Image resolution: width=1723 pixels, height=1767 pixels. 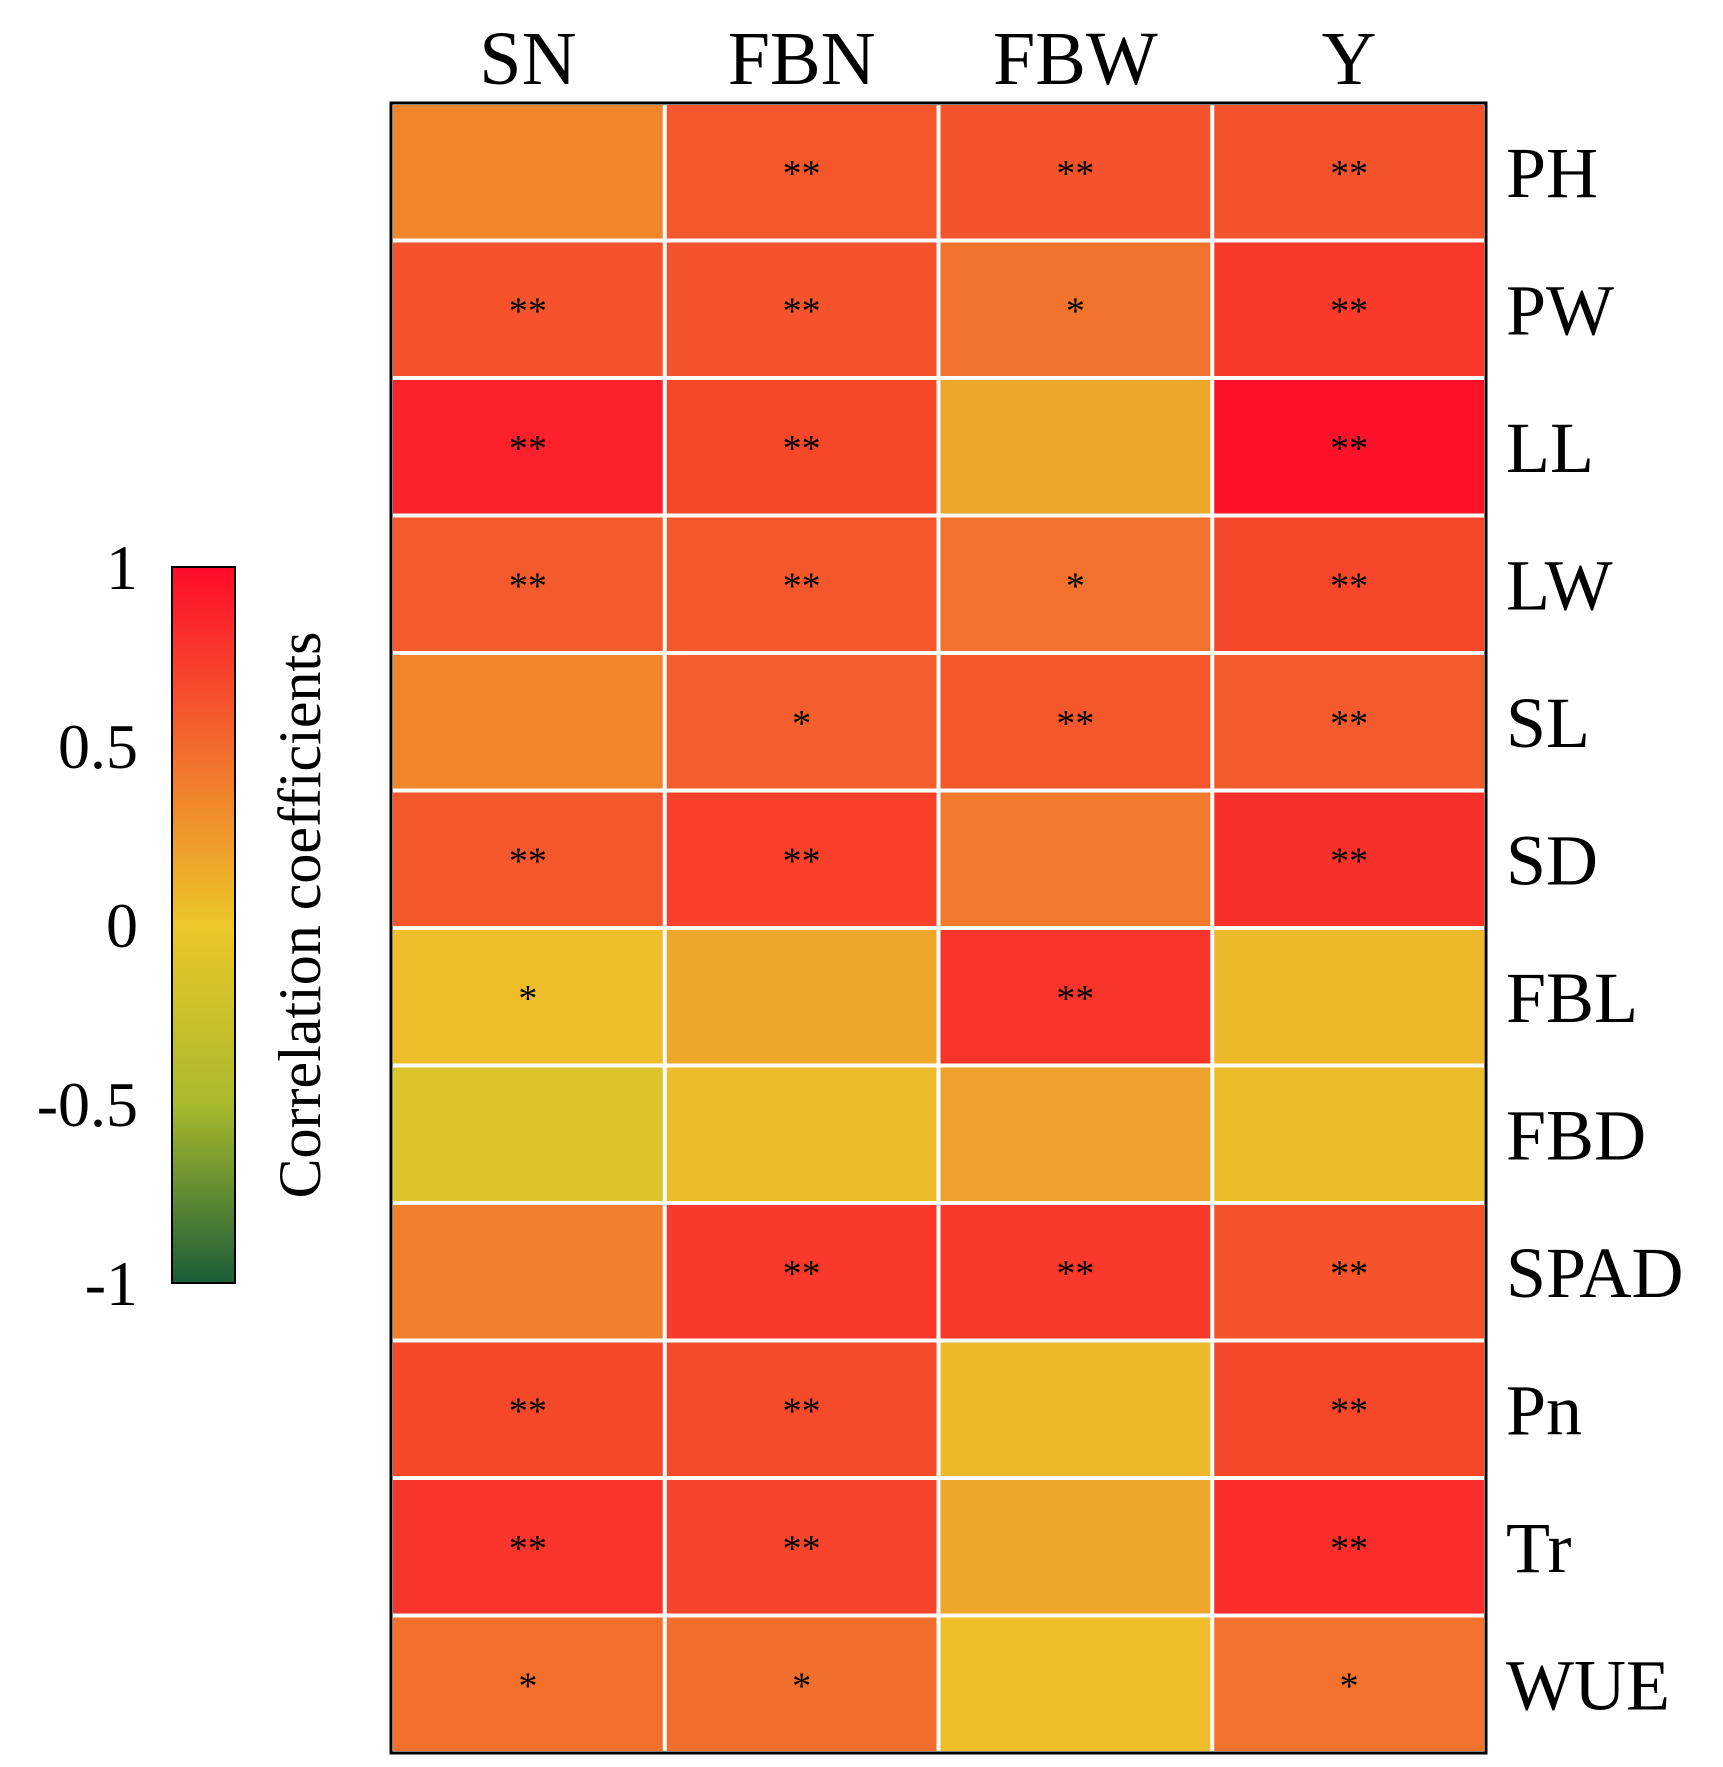 What do you see at coordinates (1550, 448) in the screenshot?
I see `row-label: LL` at bounding box center [1550, 448].